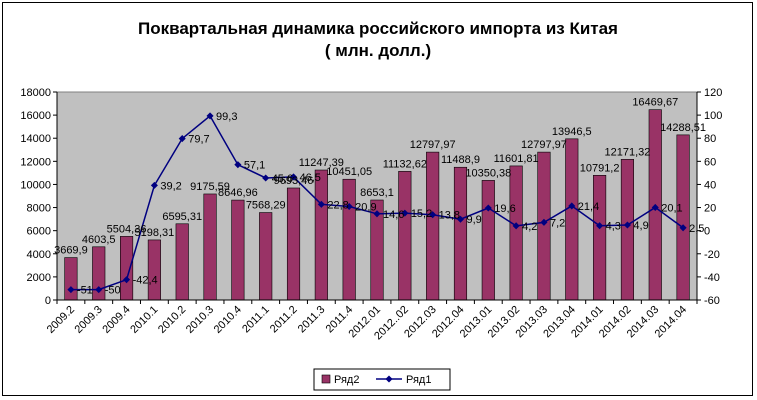  I want to click on right-tick-label: 100, so click(713, 116).